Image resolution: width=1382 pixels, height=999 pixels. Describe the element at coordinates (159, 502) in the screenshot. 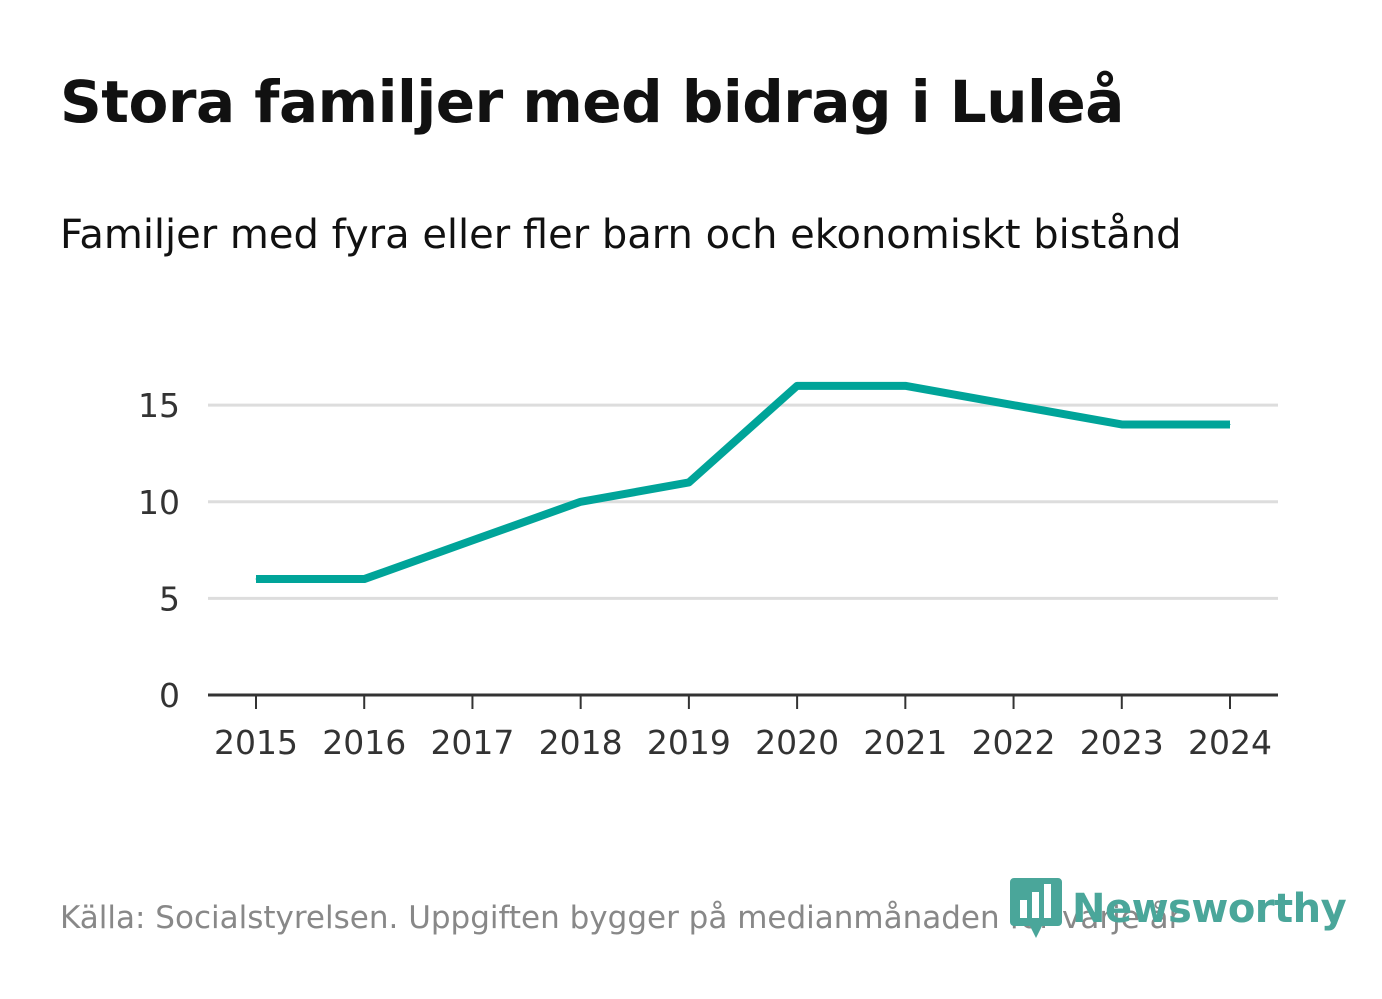

I see `y-tick-label-10: 10` at that location.